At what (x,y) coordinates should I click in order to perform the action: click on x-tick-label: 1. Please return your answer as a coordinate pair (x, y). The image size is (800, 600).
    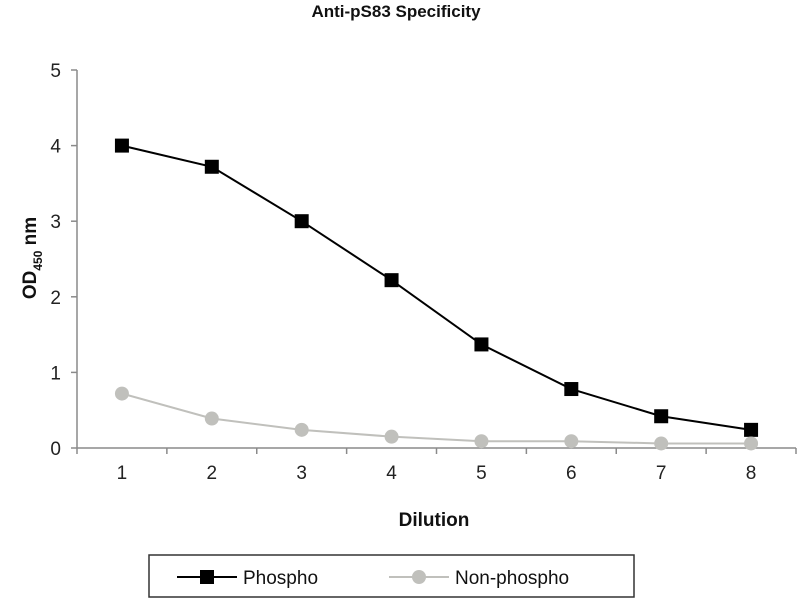
    Looking at the image, I should click on (122, 473).